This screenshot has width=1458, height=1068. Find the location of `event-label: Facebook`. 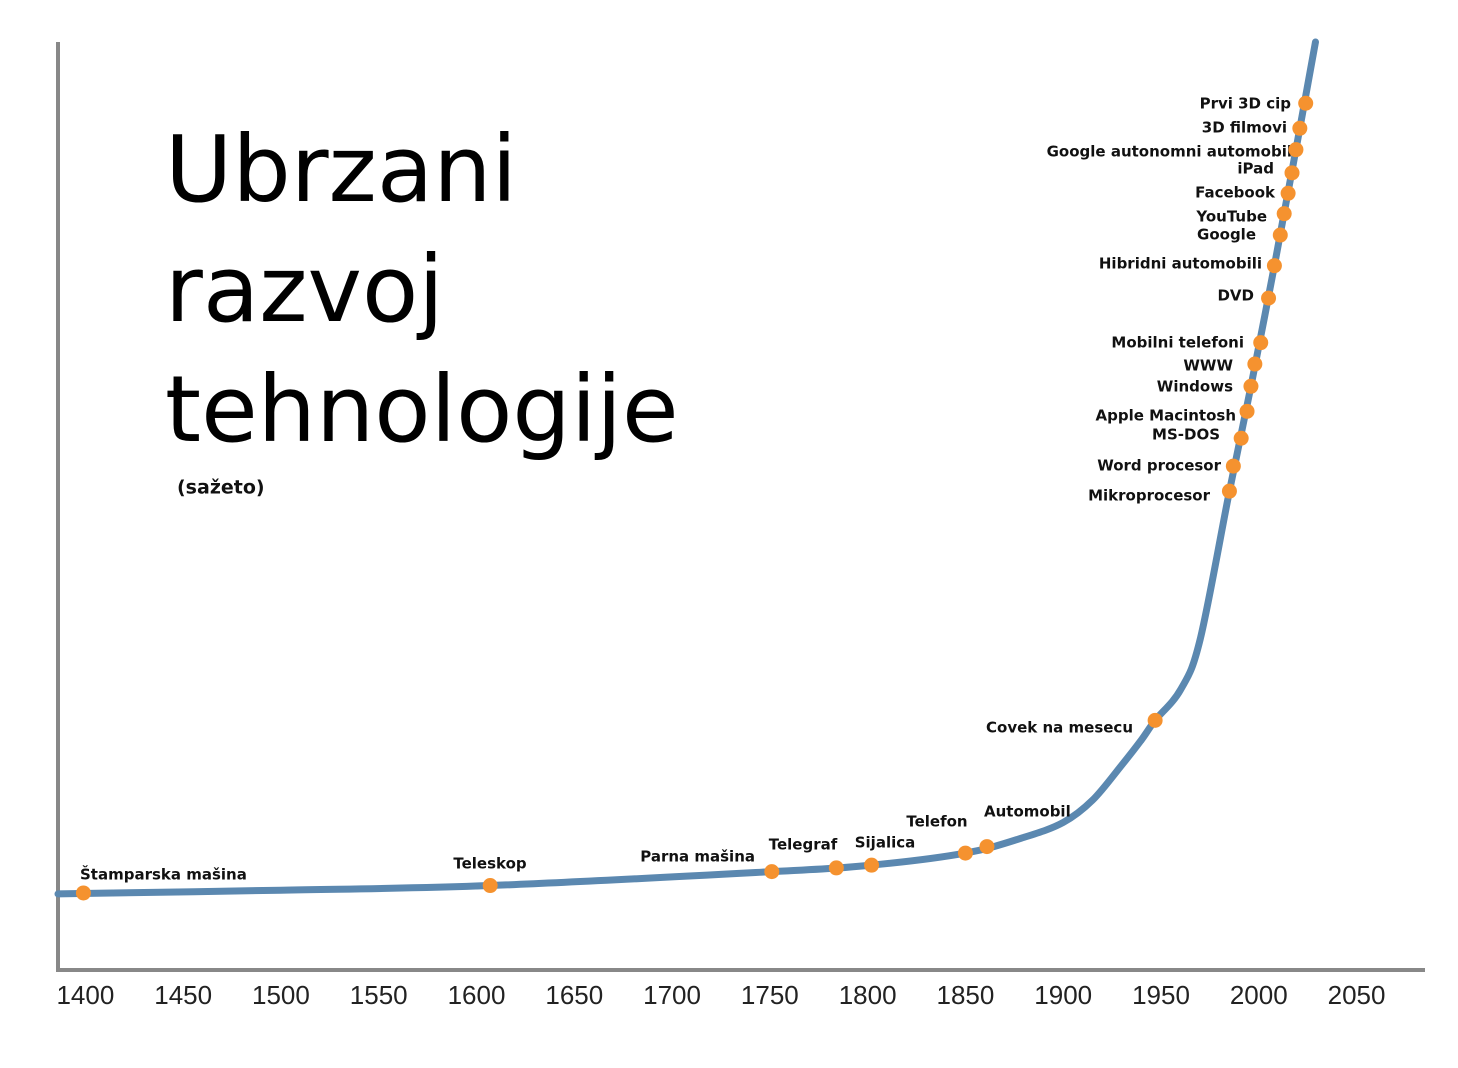

event-label: Facebook is located at coordinates (1235, 193).